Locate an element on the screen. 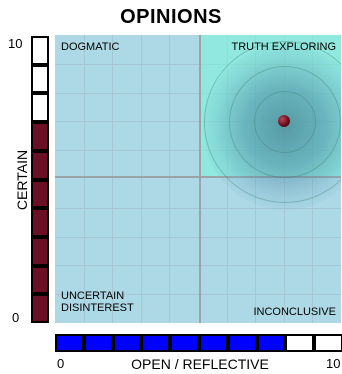 This screenshot has width=342, height=374. quadrant-label-truth-exploring: TRUTH EXPLORING is located at coordinates (283, 47).